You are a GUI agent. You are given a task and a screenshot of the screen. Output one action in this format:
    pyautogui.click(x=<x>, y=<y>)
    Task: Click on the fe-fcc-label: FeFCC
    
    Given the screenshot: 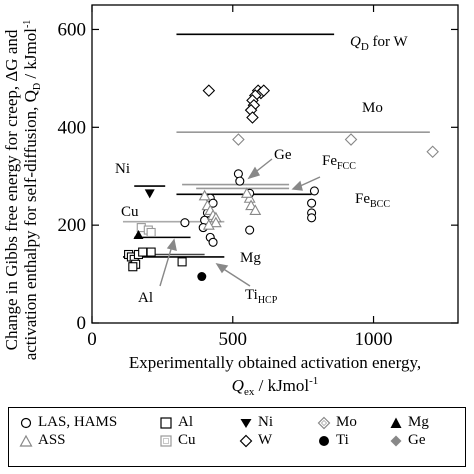 What is the action you would take?
    pyautogui.click(x=339, y=162)
    